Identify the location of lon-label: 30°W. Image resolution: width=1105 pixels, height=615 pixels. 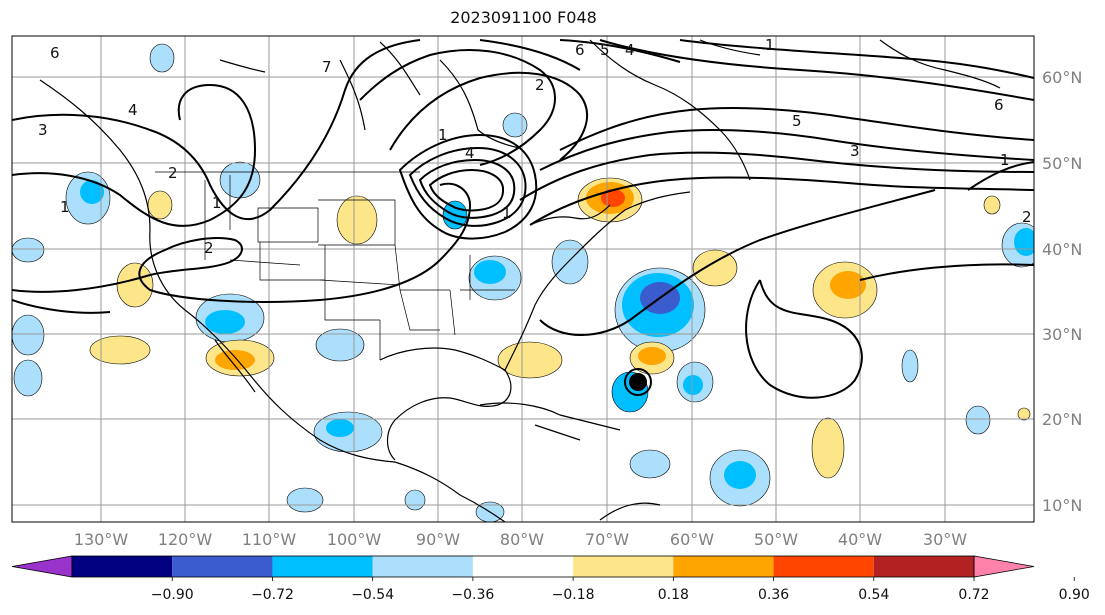
(945, 539).